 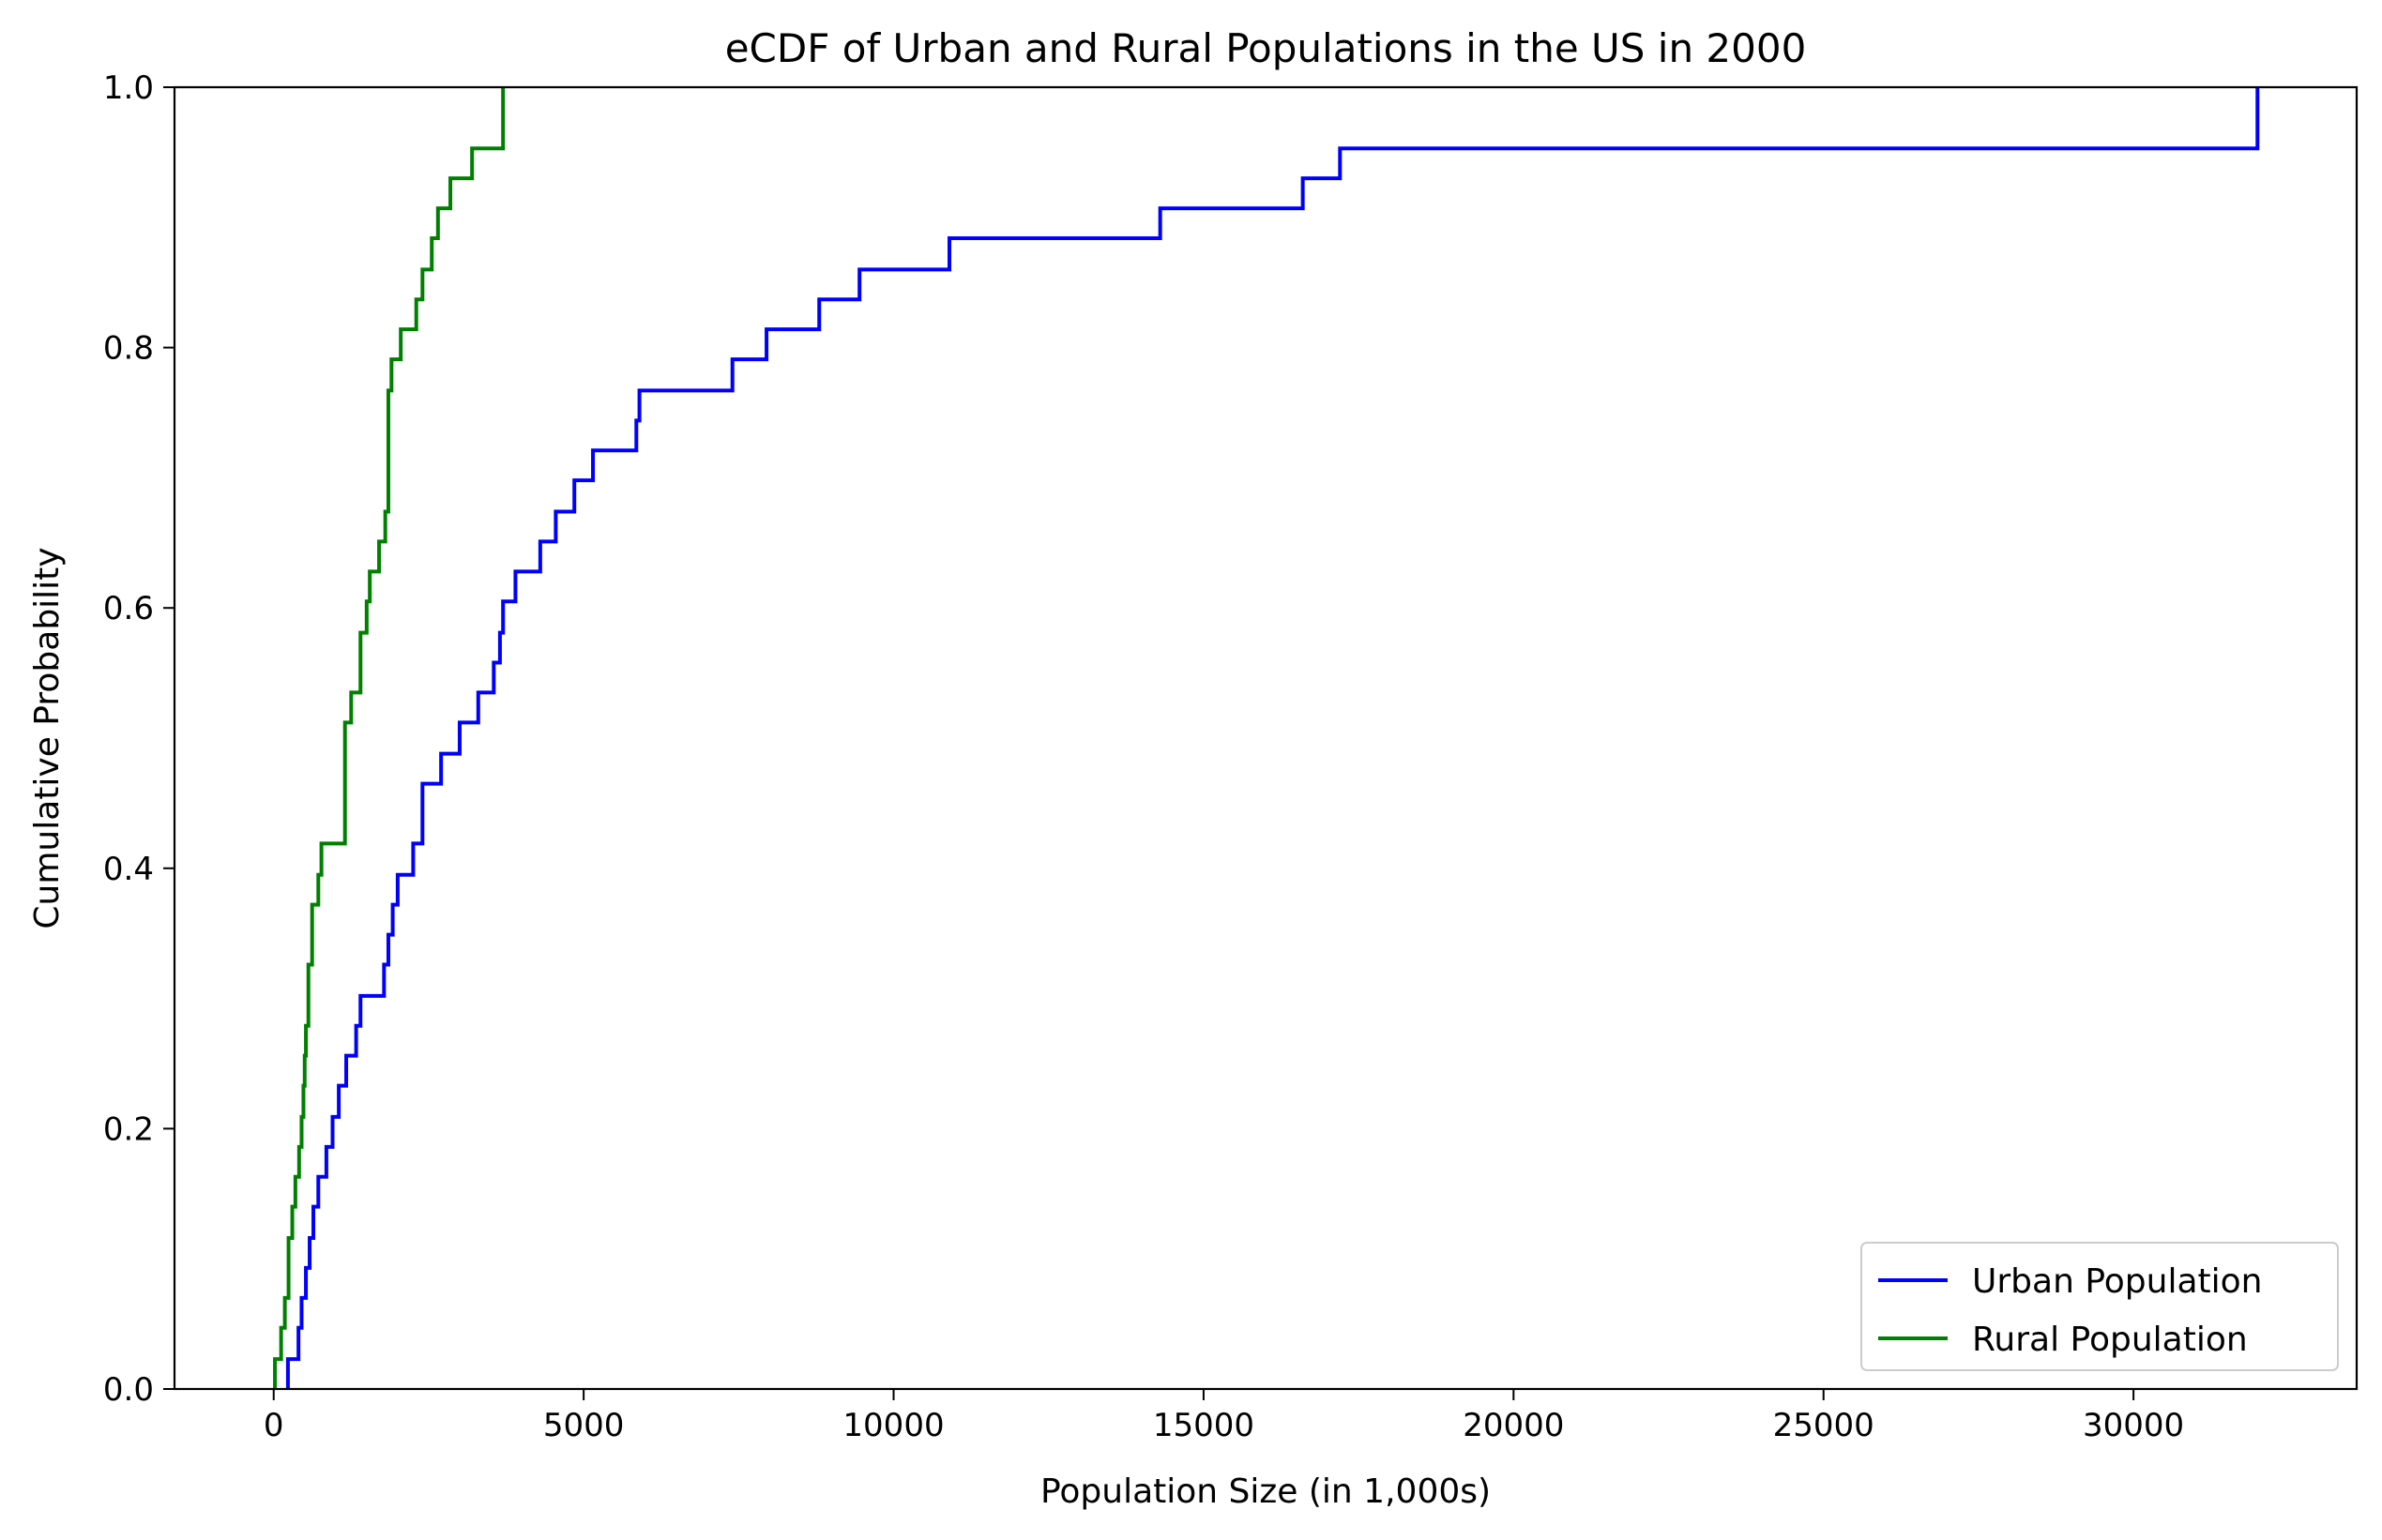 I want to click on y-tick-label: 0.2, so click(x=128, y=1129).